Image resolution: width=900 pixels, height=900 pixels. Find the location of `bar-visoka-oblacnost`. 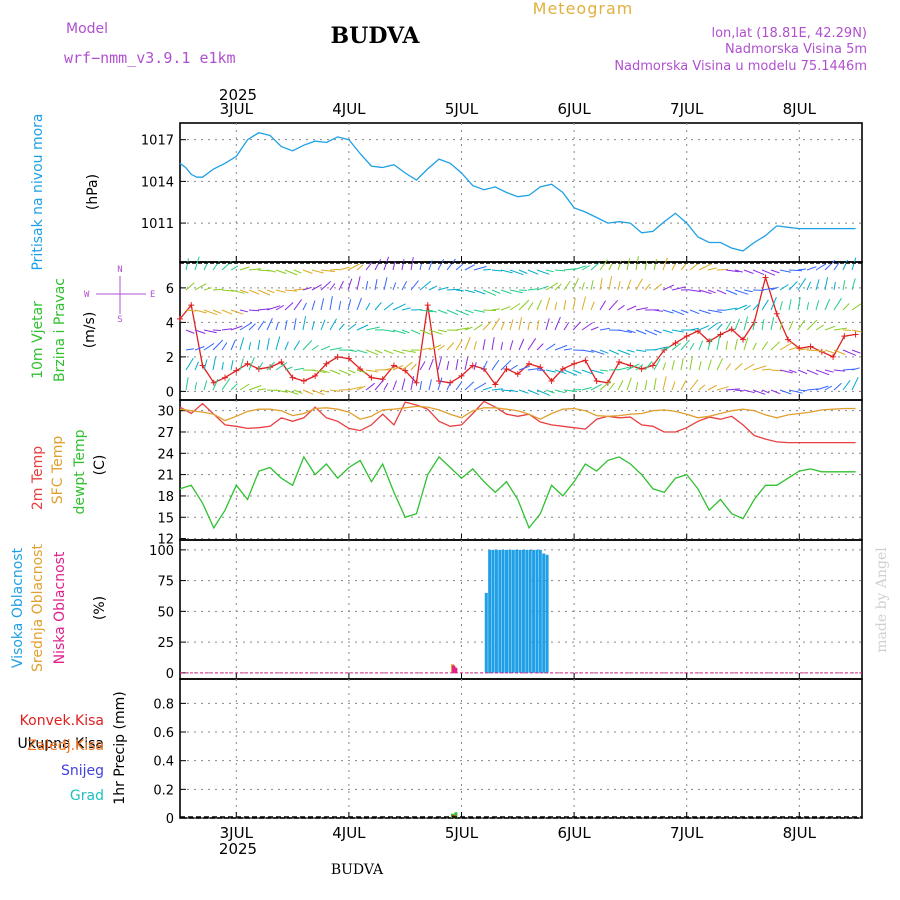

bar-visoka-oblacnost is located at coordinates (517, 611).